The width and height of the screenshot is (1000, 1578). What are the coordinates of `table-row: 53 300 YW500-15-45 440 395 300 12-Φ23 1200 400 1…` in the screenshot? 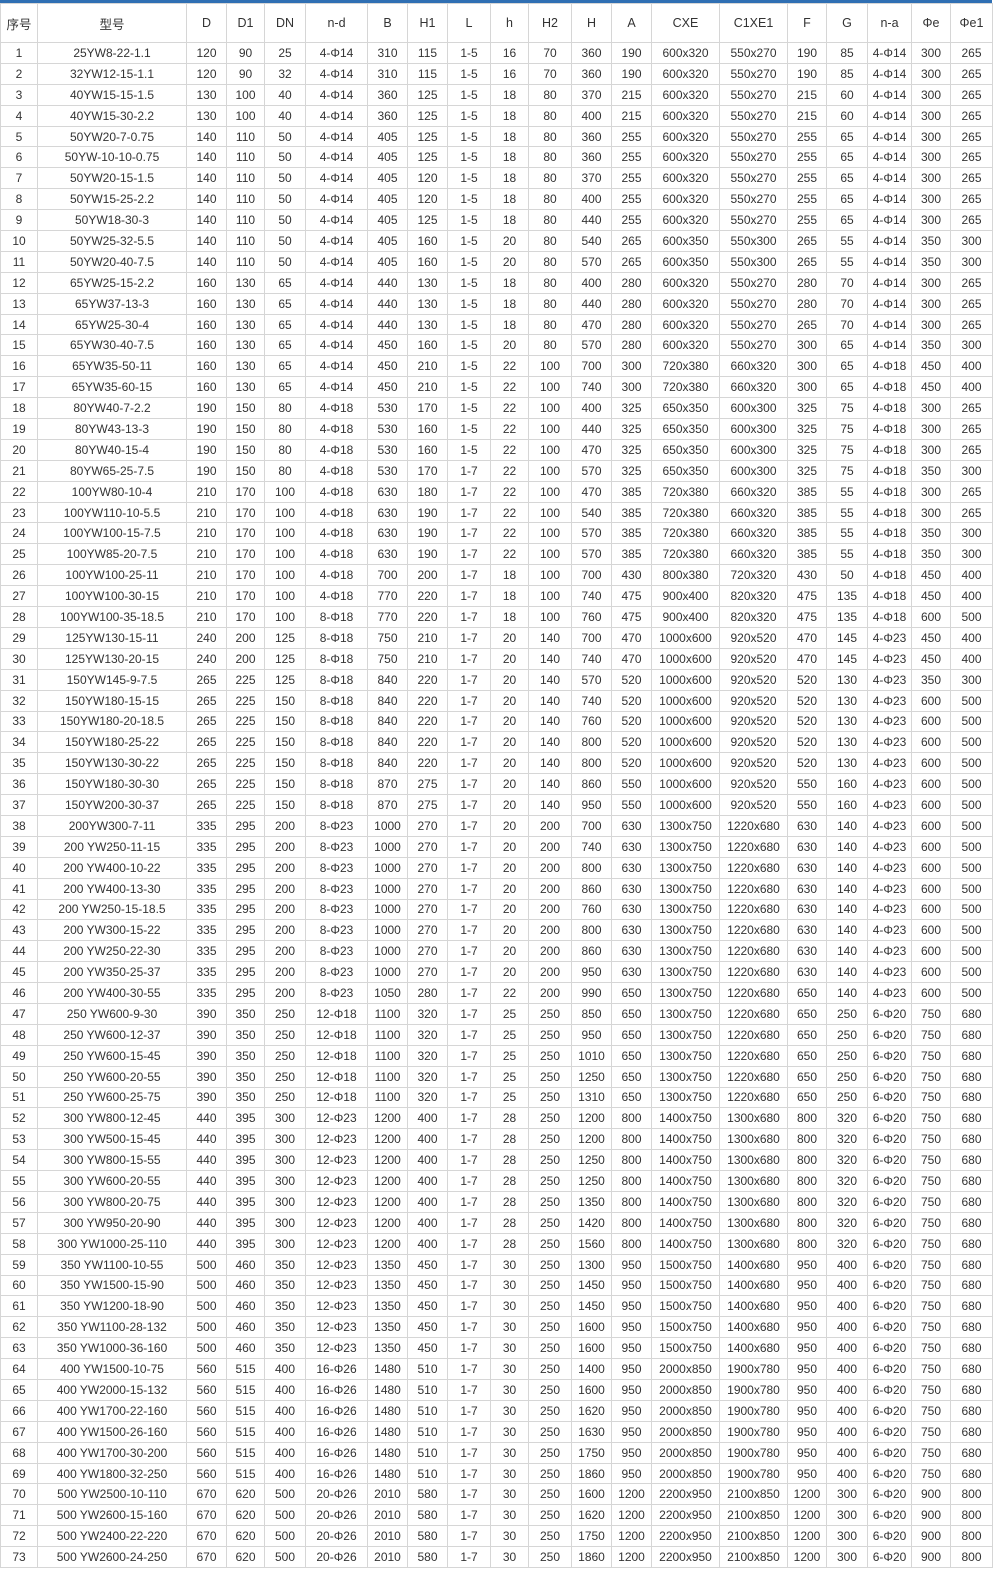 It's located at (496, 1139).